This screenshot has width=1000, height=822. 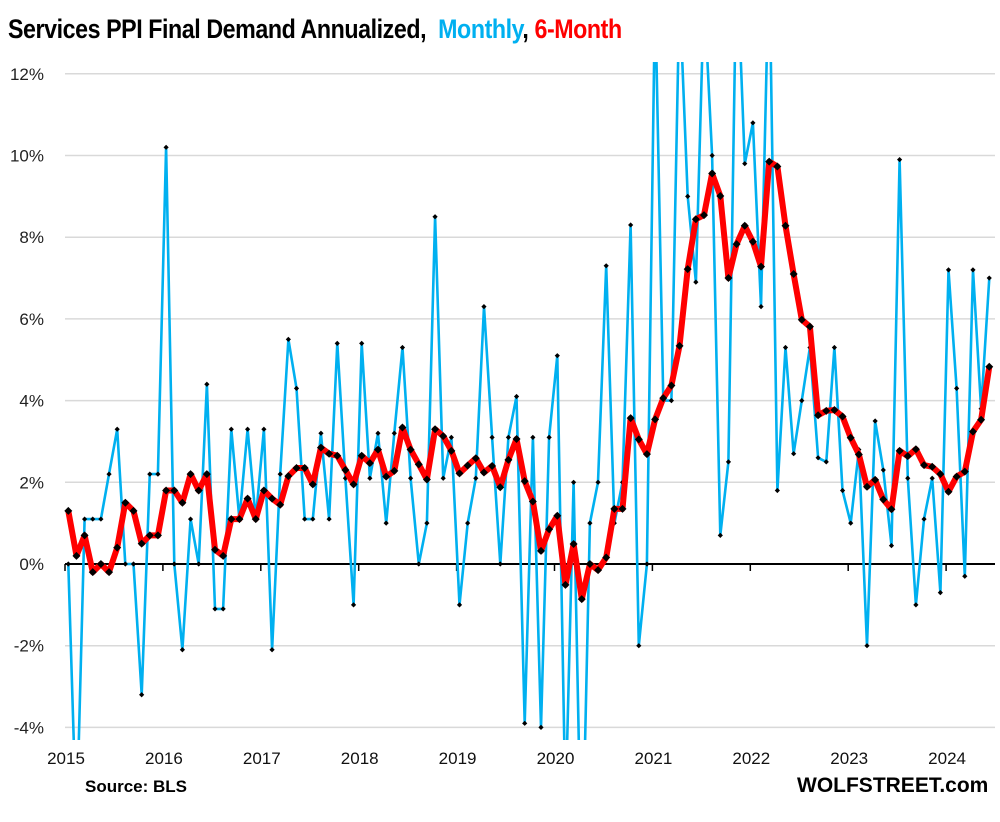 I want to click on y-tick-label: 4%, so click(x=31, y=401).